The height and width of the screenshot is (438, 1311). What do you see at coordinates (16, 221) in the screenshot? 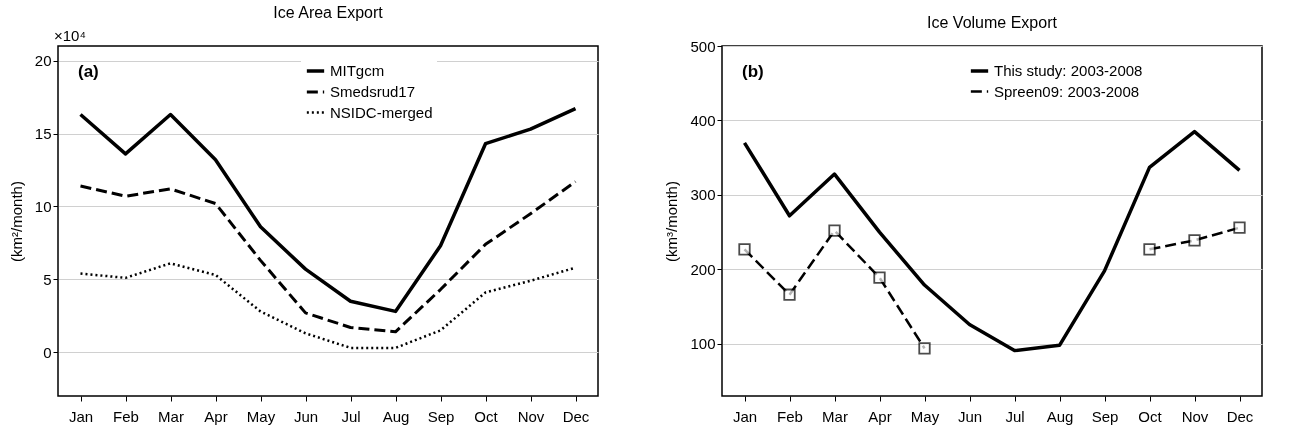
I see `y-axis-title: (km²/month)` at bounding box center [16, 221].